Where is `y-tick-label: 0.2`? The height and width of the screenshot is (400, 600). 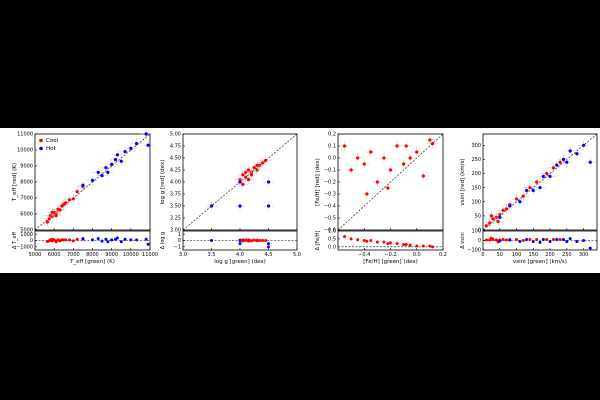
y-tick-label: 0.2 is located at coordinates (332, 135).